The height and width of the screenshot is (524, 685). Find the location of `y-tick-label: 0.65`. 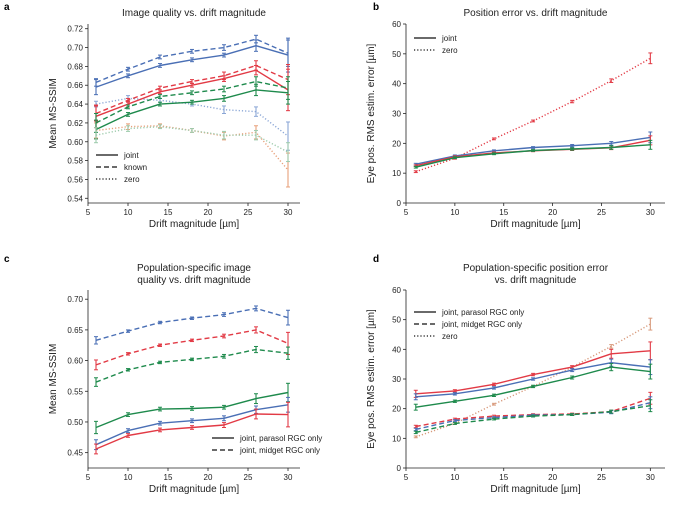

y-tick-label: 0.65 is located at coordinates (75, 330).